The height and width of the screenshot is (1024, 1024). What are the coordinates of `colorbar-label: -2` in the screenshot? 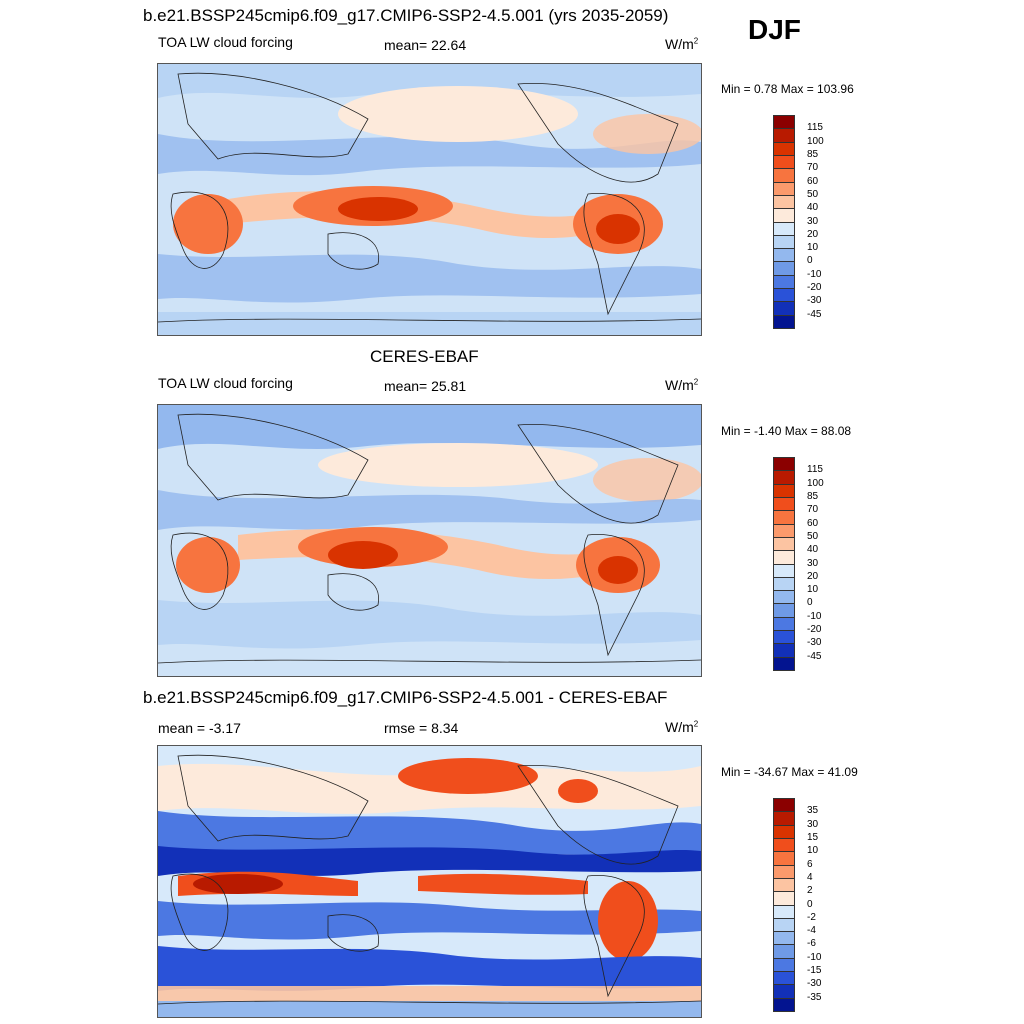 It's located at (811, 917).